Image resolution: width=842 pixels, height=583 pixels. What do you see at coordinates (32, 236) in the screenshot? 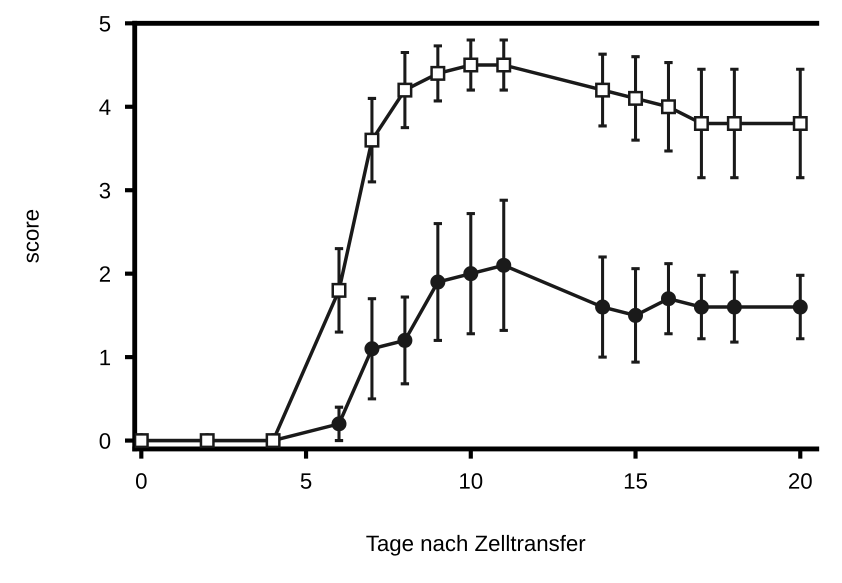
I see `y-axis-title: score` at bounding box center [32, 236].